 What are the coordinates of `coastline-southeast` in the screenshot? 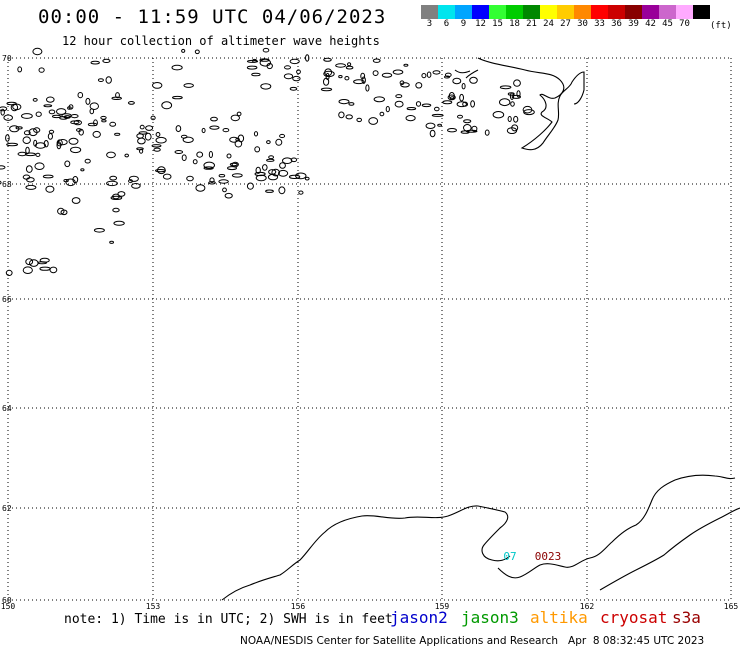 It's located at (616, 526).